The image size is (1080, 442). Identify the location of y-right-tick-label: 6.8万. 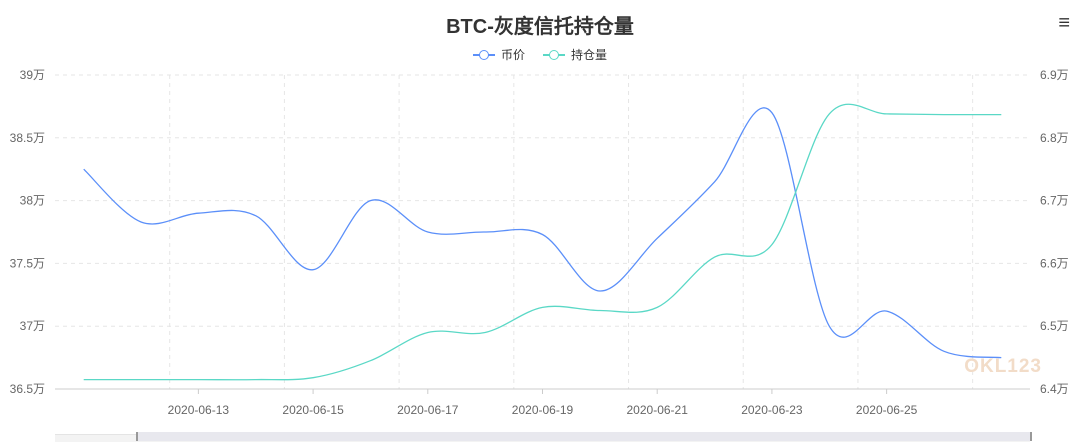
(1054, 138).